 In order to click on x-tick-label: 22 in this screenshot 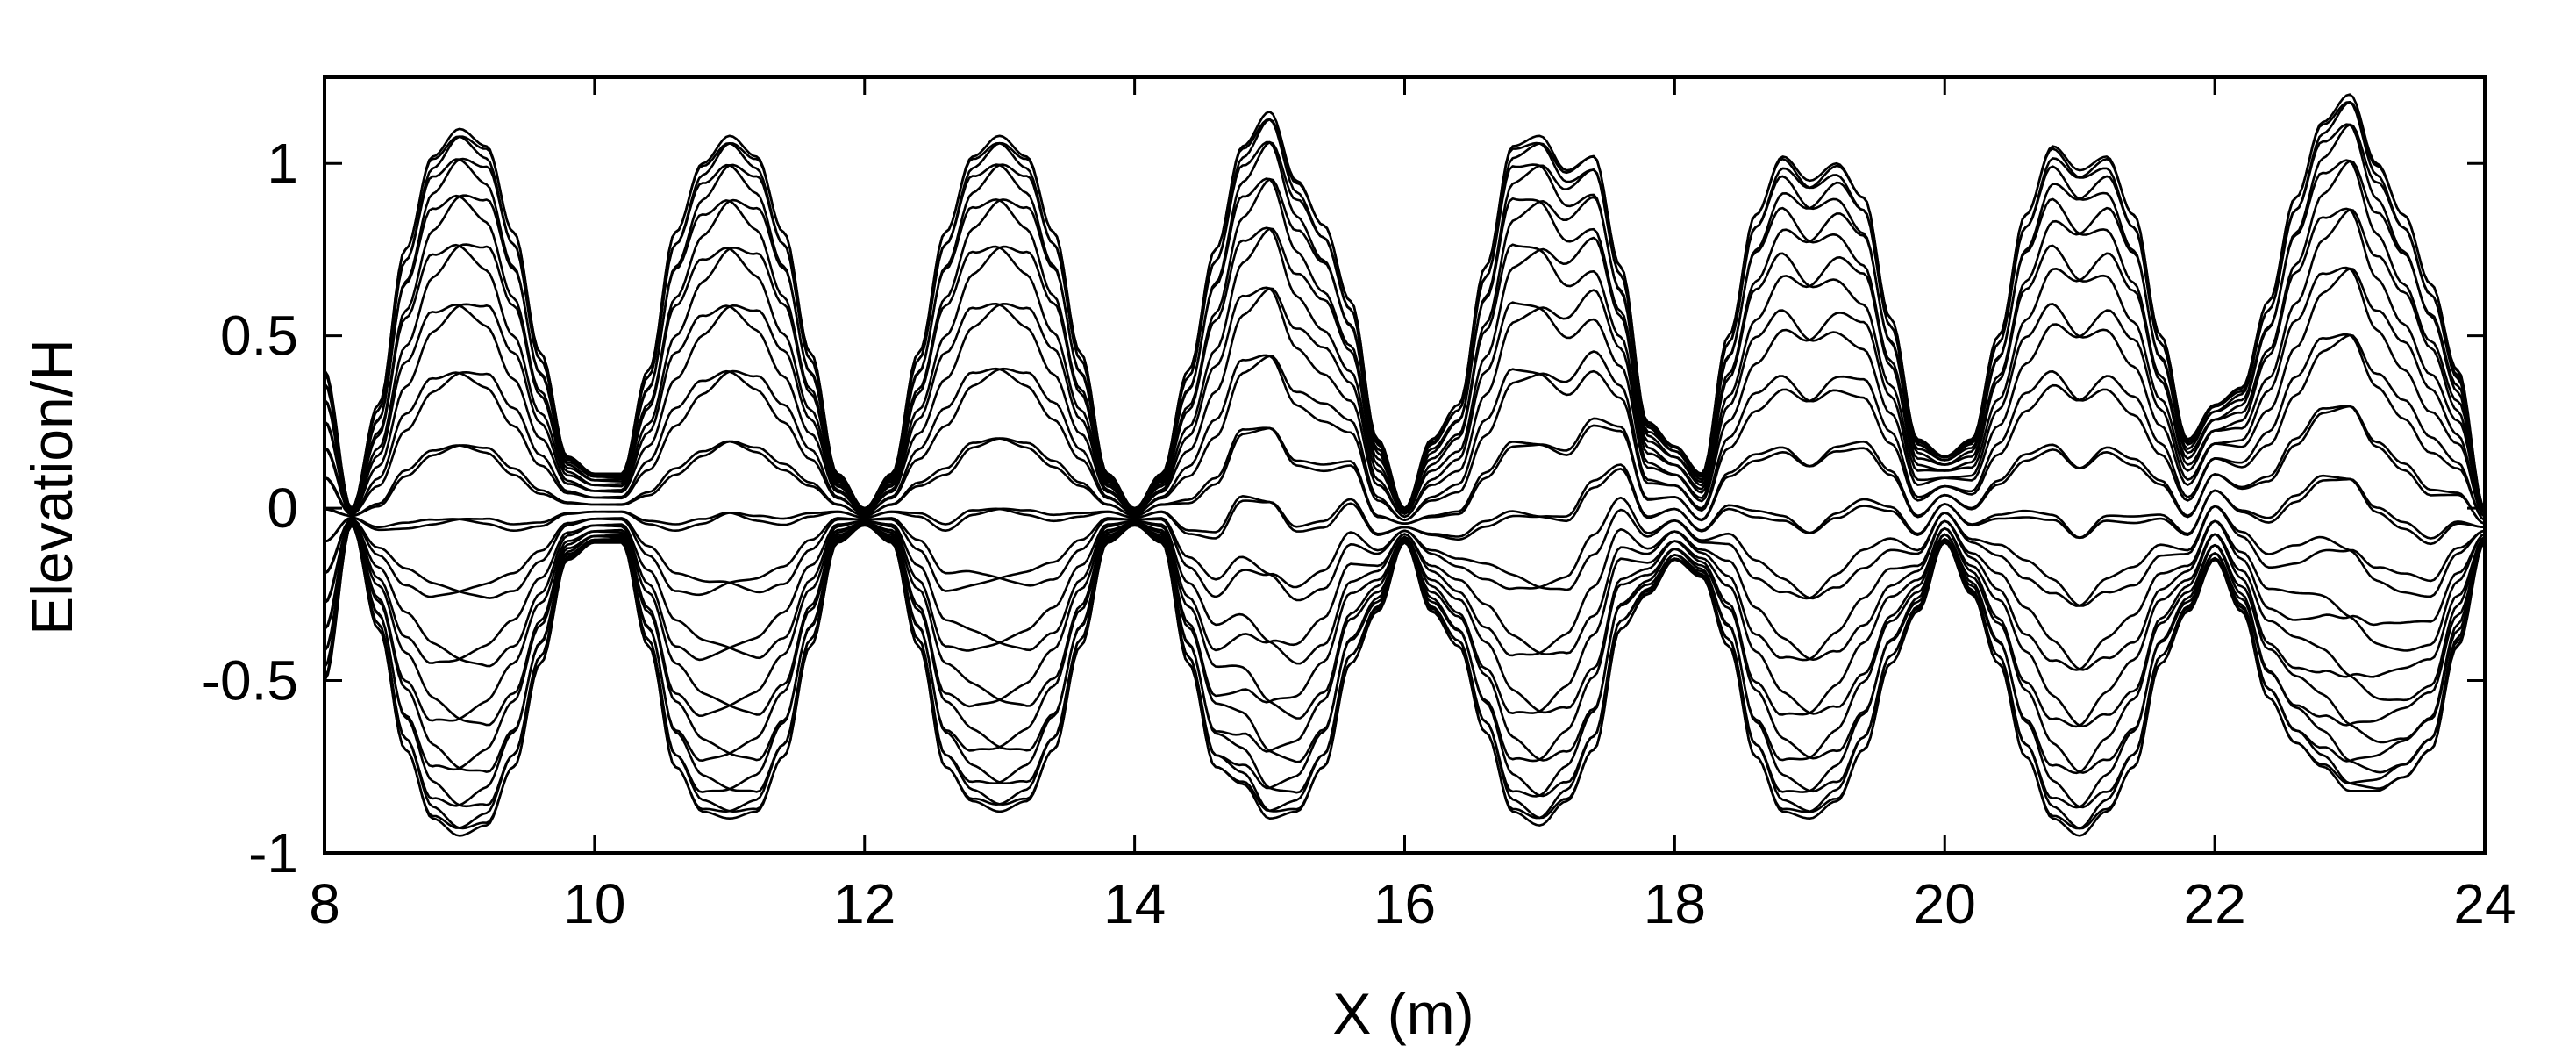, I will do `click(2215, 903)`.